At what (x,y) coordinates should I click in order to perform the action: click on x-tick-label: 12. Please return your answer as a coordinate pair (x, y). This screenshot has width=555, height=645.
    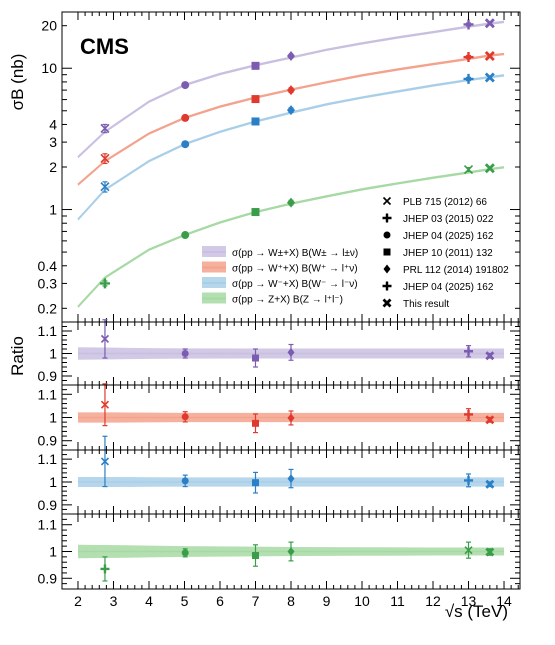
    Looking at the image, I should click on (433, 601).